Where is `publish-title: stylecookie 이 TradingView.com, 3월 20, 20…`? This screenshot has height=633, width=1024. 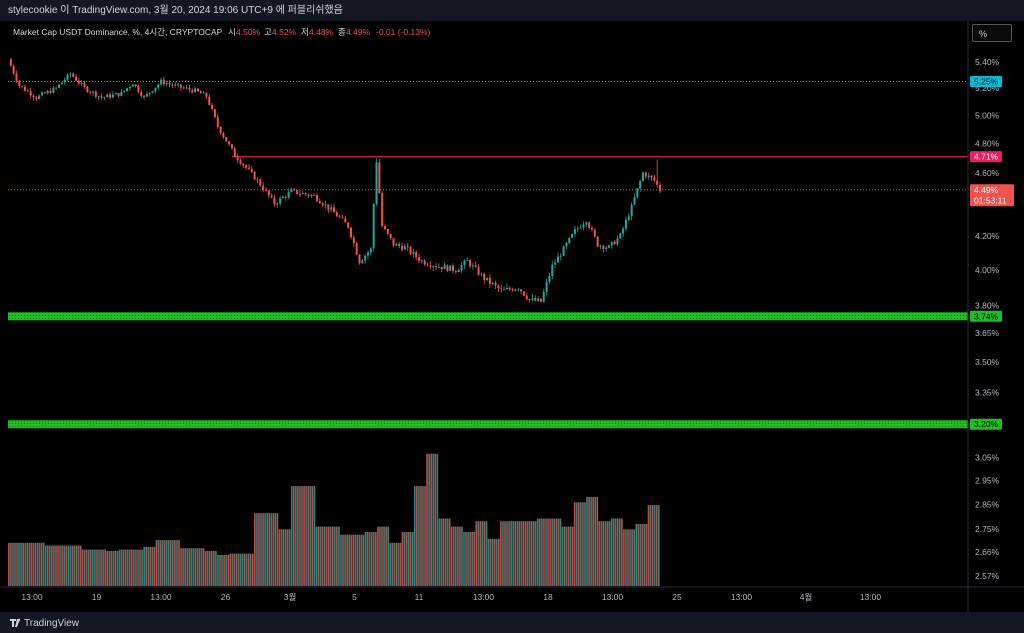
publish-title: stylecookie 이 TradingView.com, 3월 20, 20… is located at coordinates (175, 10).